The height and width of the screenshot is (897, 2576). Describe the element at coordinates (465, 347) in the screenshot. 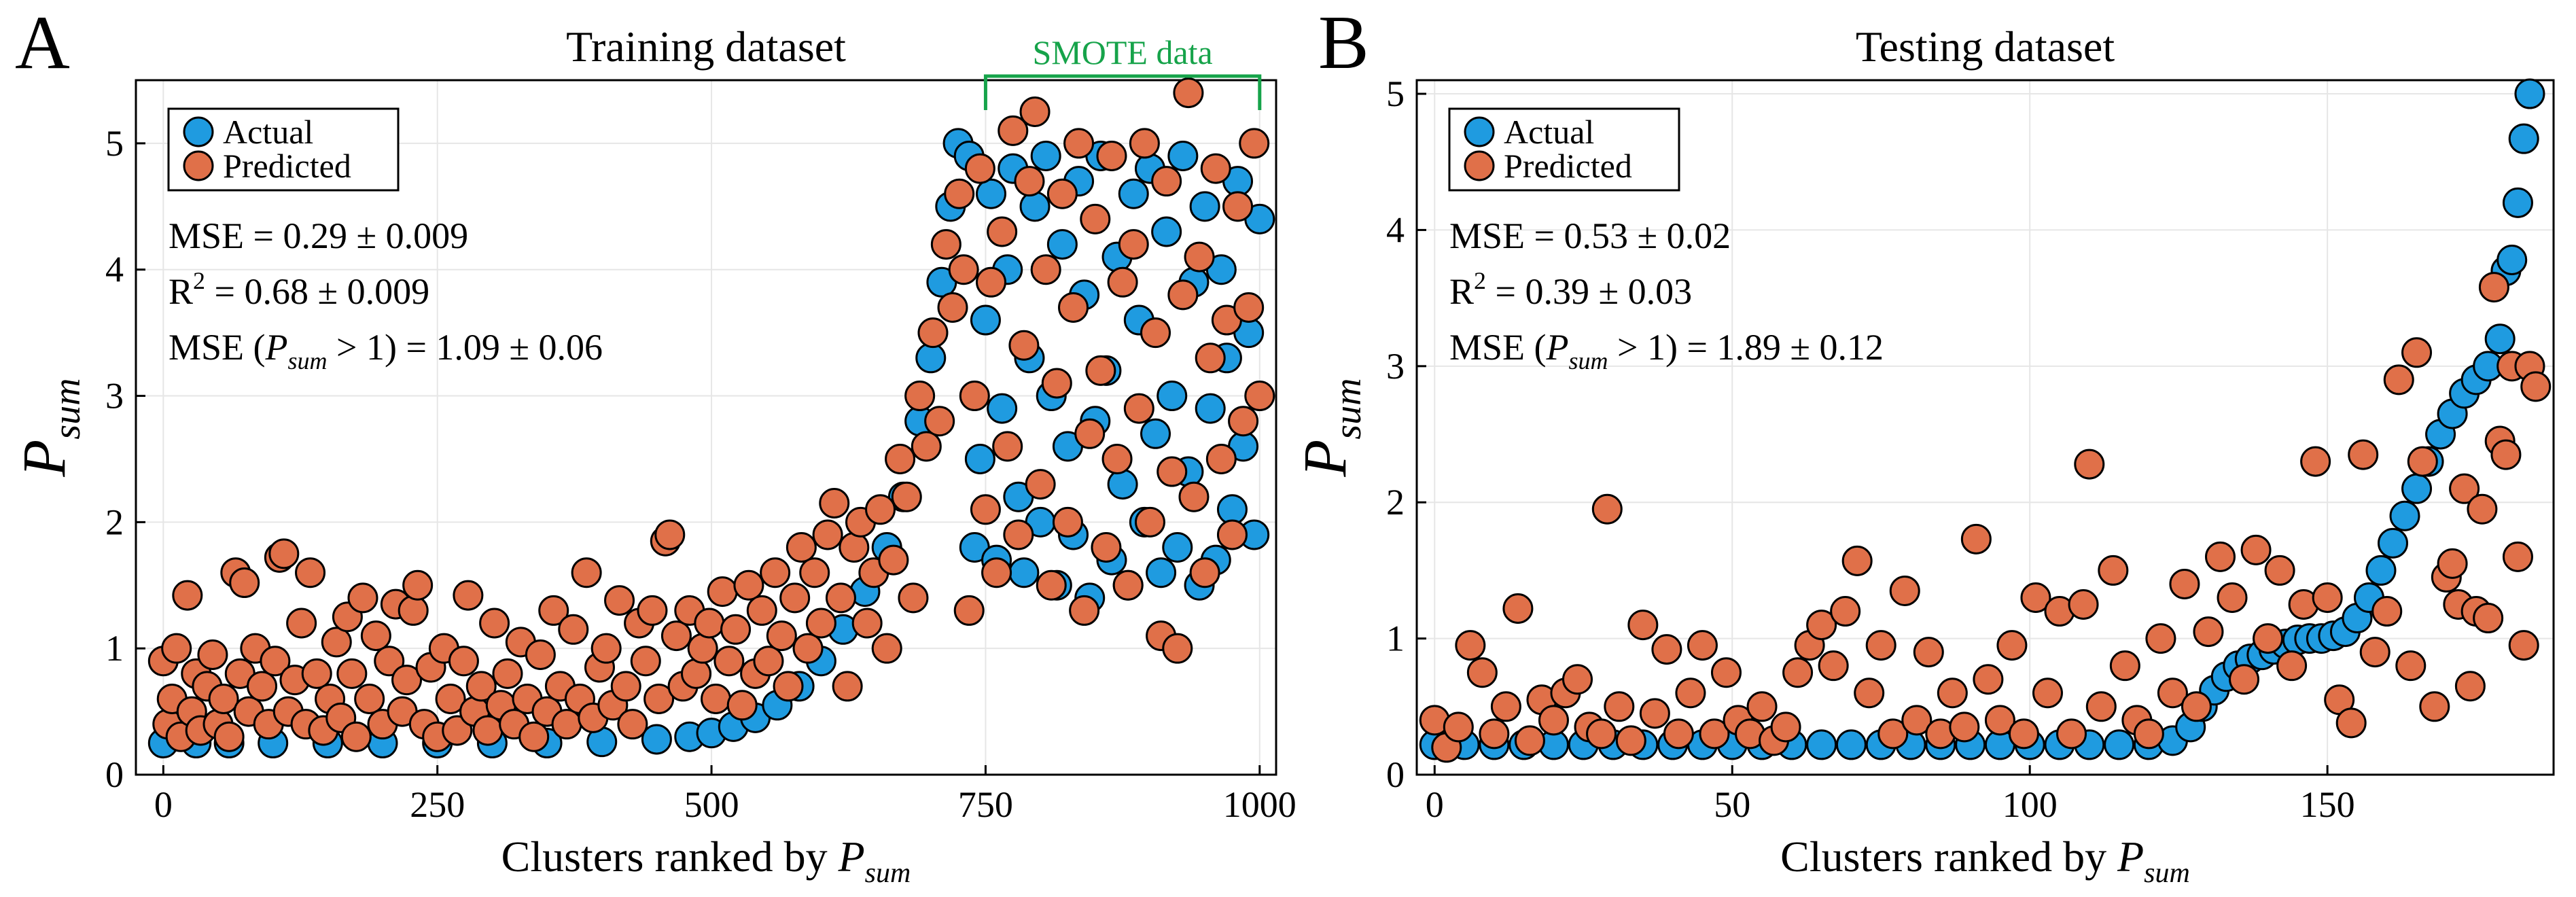

I see `stat-text-after: > 1) = 1.09 ± 0.06` at that location.